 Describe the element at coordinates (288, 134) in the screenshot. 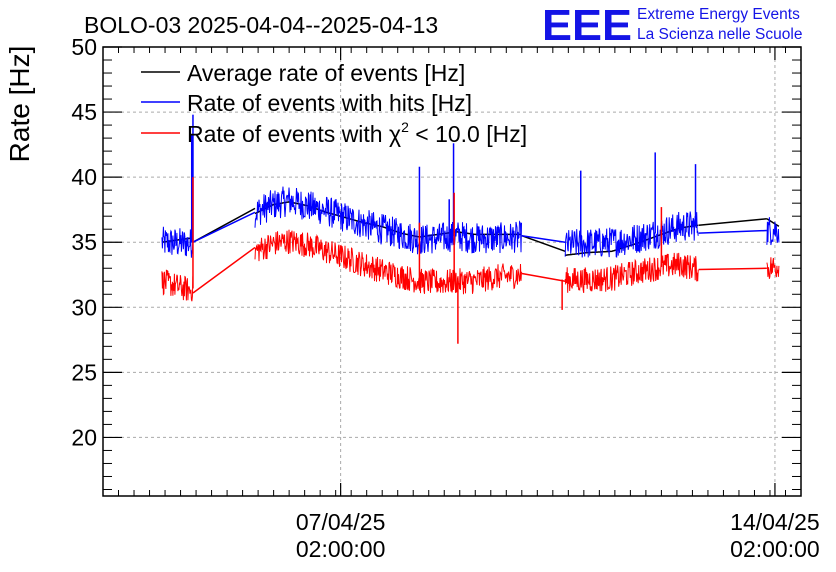

I see `legend-chi2-prefix: Rate of events with` at that location.